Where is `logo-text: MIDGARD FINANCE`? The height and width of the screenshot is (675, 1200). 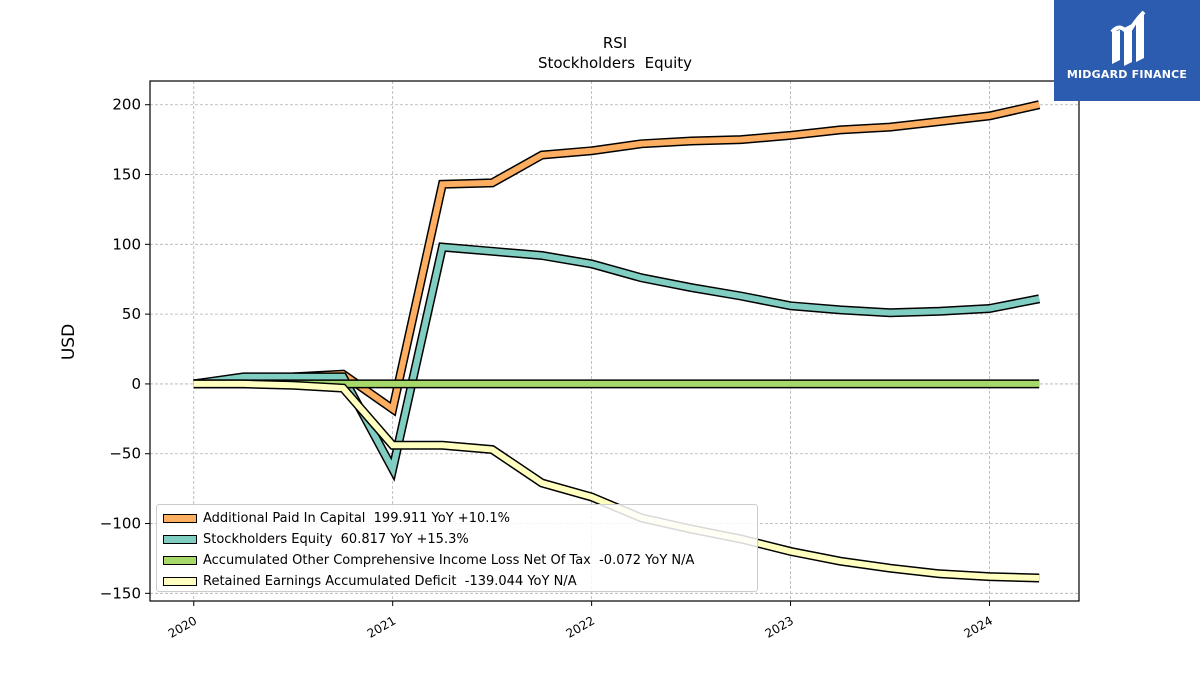 logo-text: MIDGARD FINANCE is located at coordinates (1127, 74).